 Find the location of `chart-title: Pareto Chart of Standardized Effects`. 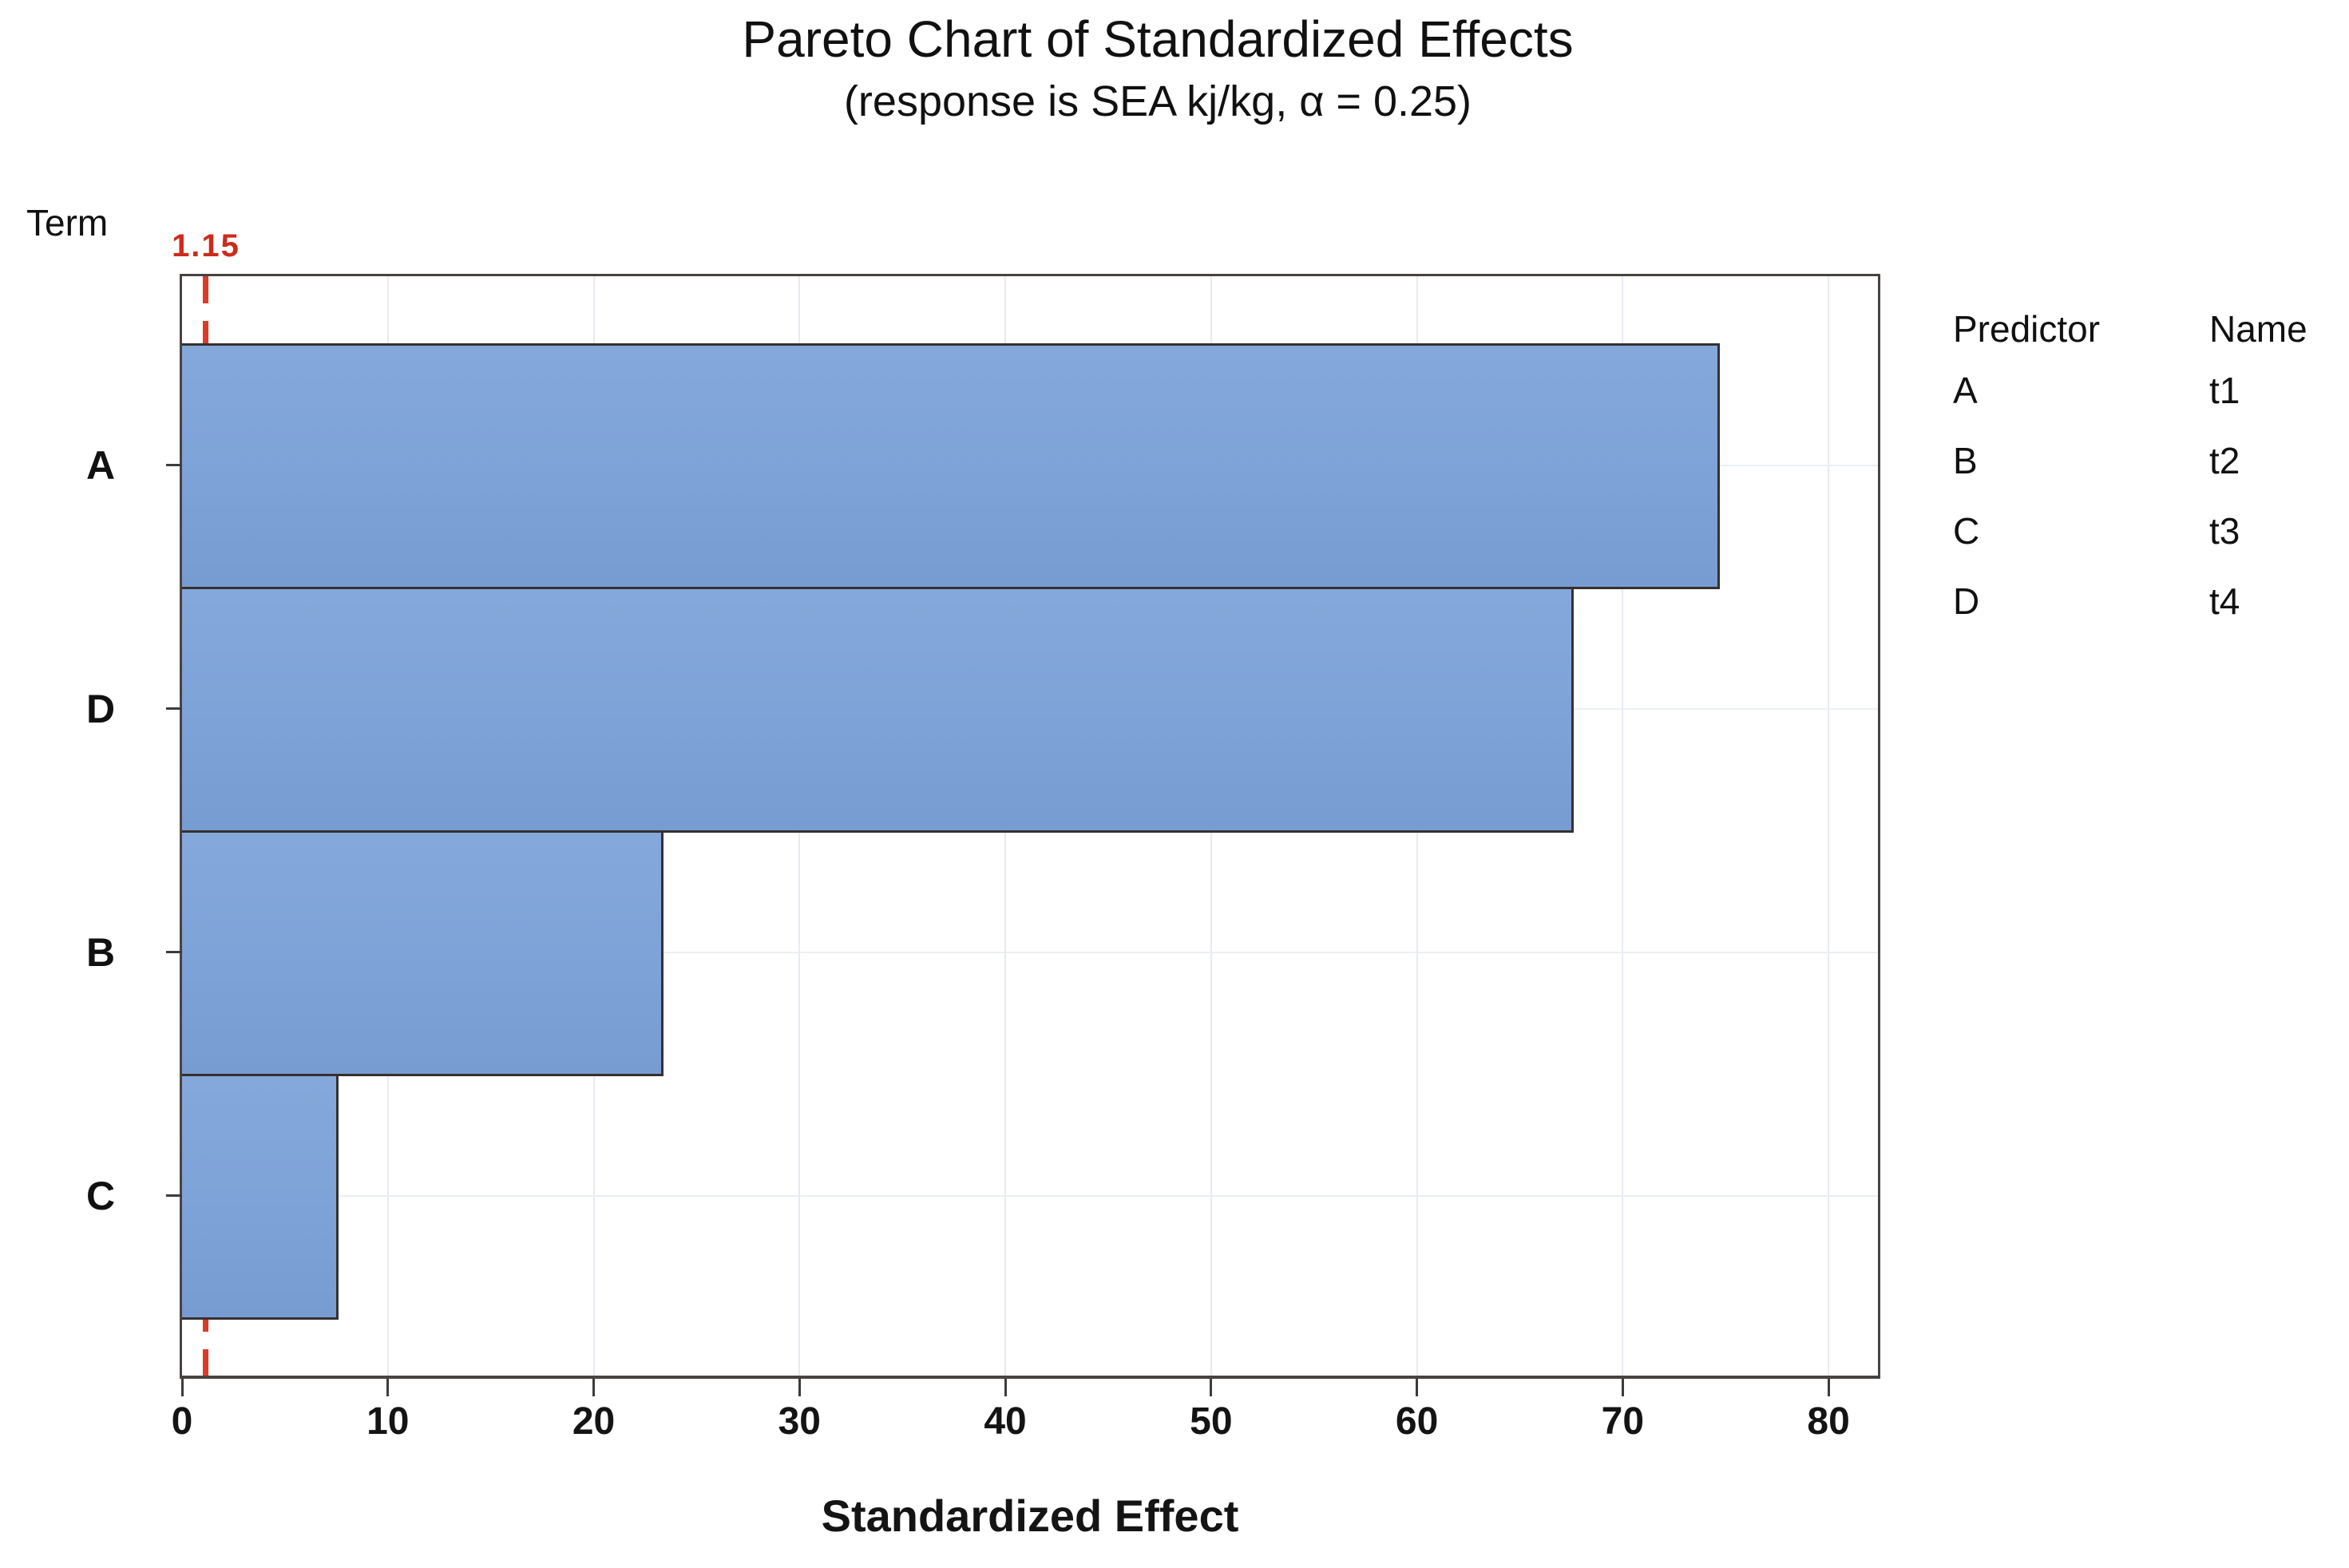

chart-title: Pareto Chart of Standardized Effects is located at coordinates (1158, 39).